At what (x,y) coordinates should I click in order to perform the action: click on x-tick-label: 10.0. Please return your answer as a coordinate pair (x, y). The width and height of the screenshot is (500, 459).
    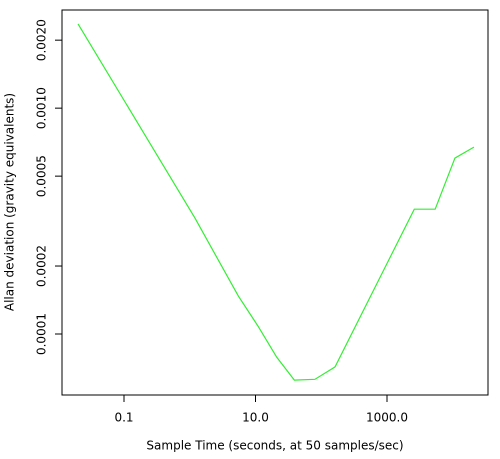
    Looking at the image, I should click on (255, 418).